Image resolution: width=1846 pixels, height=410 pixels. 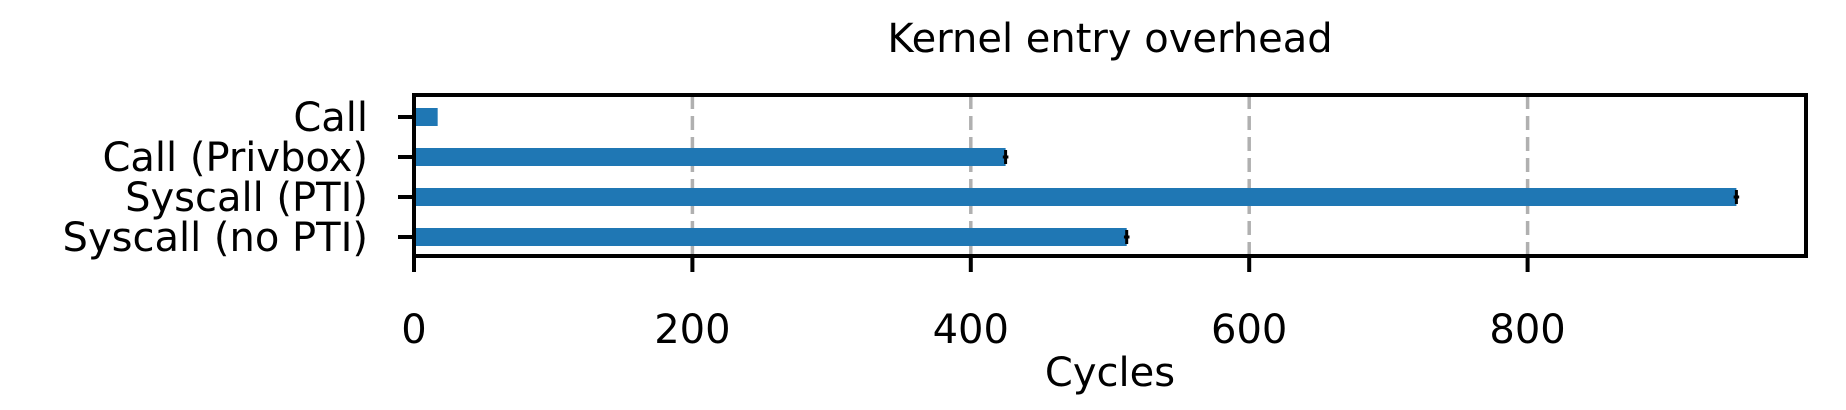 I want to click on y-tick-label: Call, so click(x=330, y=118).